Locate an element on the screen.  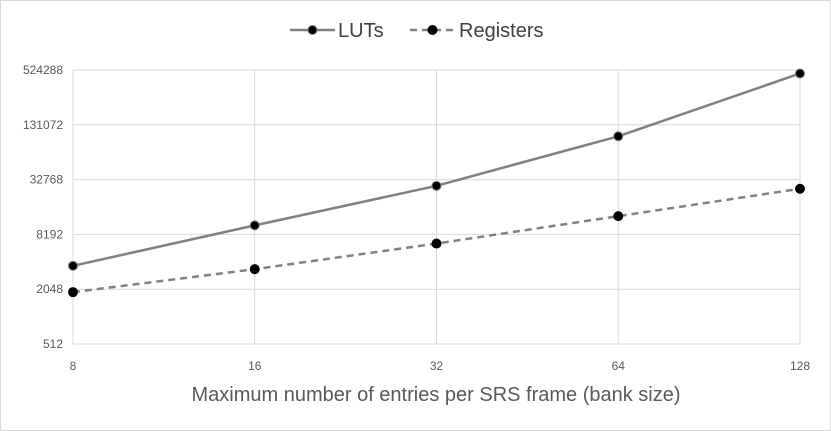
y-tick-label: 512 is located at coordinates (53, 344).